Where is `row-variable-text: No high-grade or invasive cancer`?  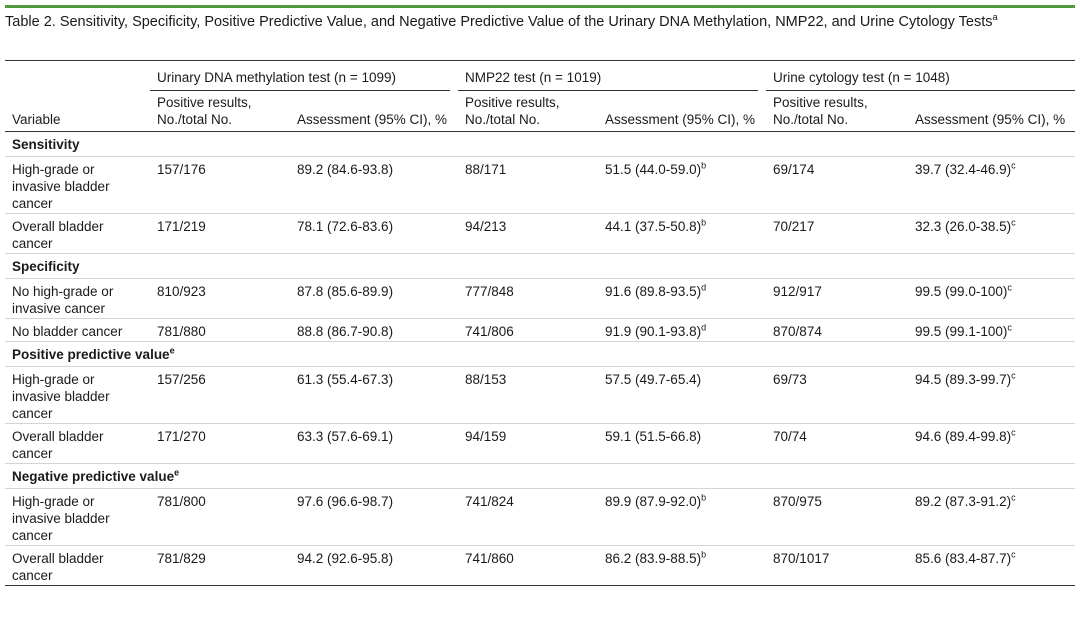
row-variable-text: No high-grade or invasive cancer is located at coordinates (63, 300).